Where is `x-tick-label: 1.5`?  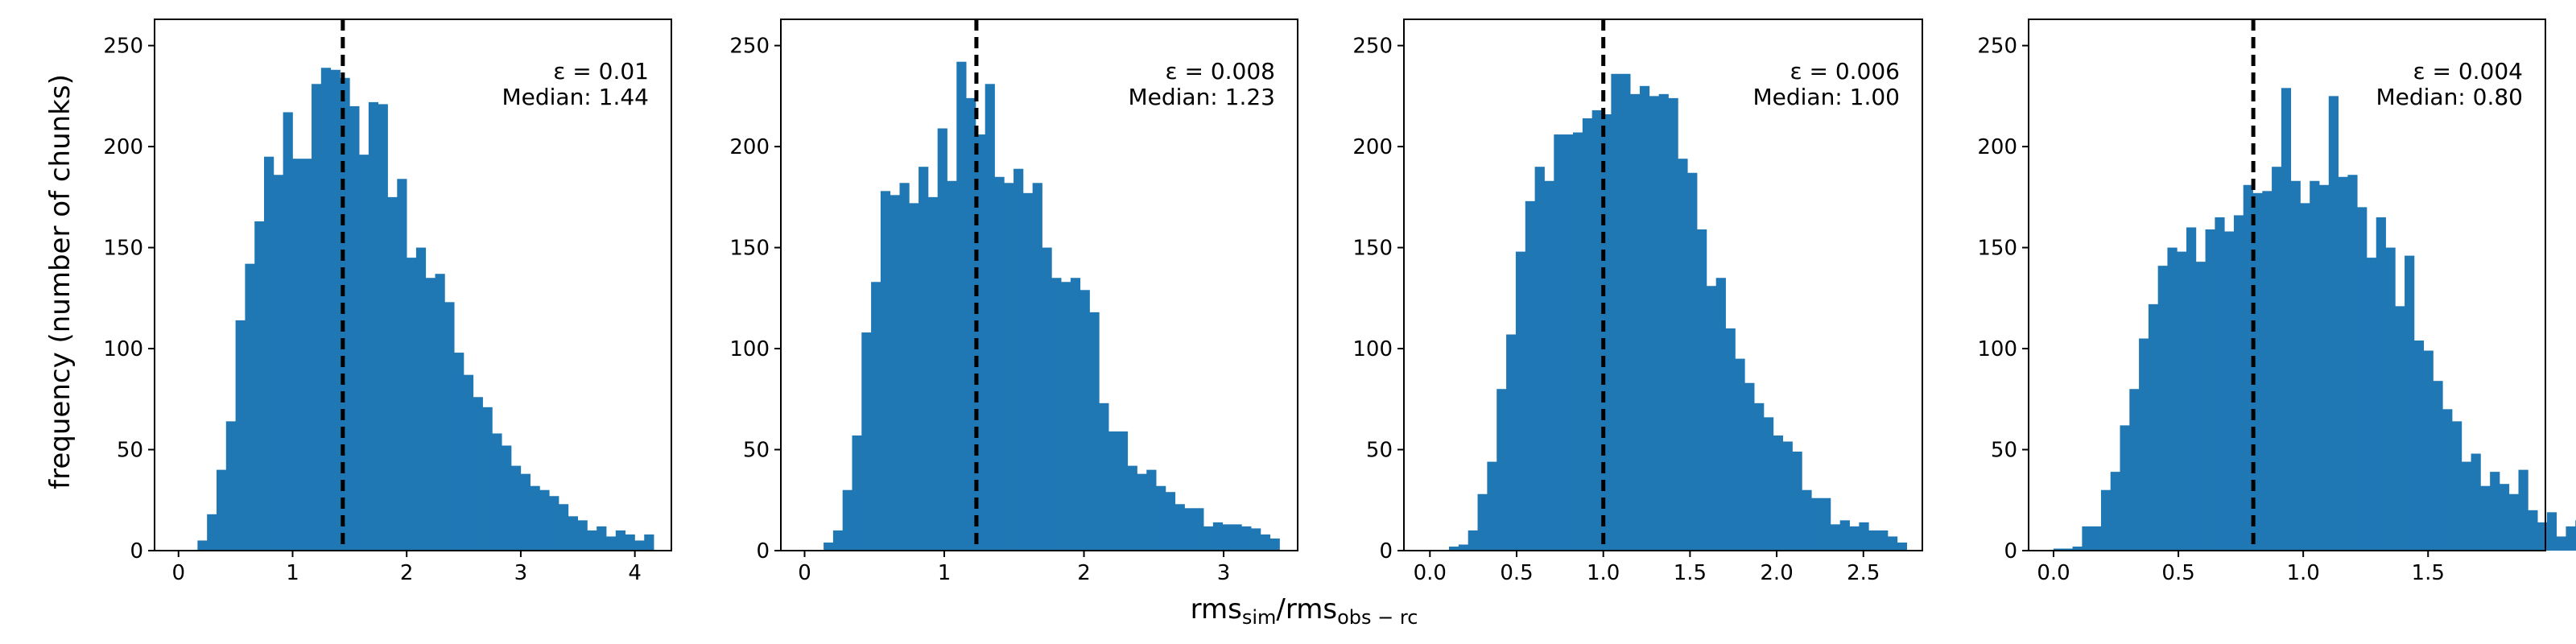
x-tick-label: 1.5 is located at coordinates (1690, 573).